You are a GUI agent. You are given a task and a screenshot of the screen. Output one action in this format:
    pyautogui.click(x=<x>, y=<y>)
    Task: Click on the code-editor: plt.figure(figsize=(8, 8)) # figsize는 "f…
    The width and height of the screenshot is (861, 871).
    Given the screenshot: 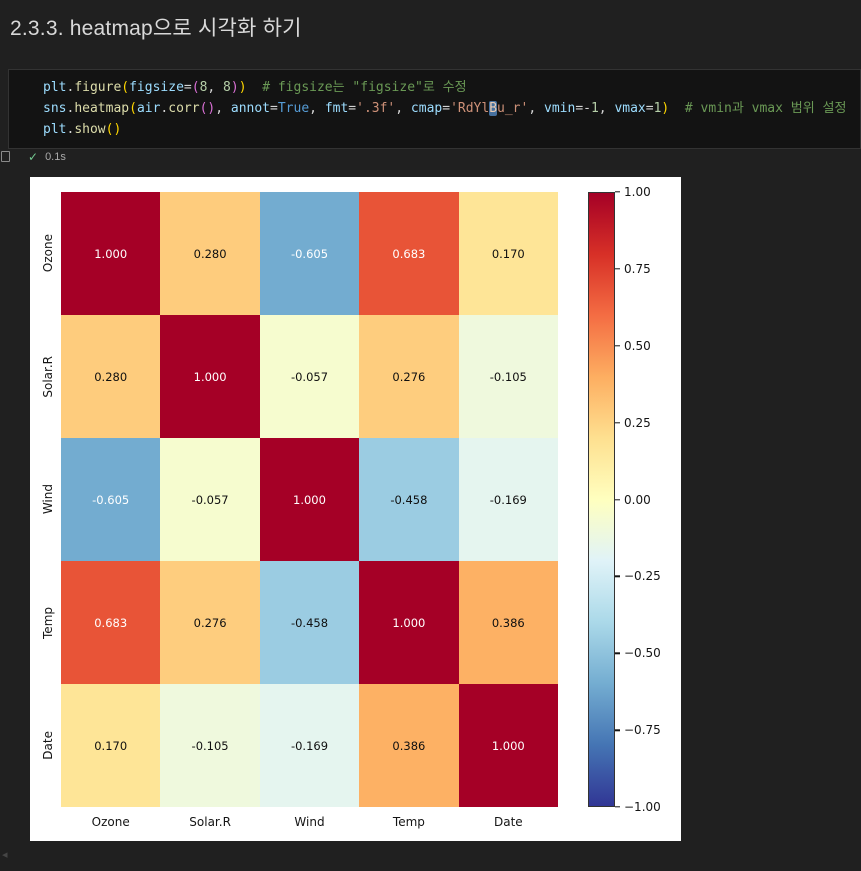 What is the action you would take?
    pyautogui.click(x=449, y=108)
    